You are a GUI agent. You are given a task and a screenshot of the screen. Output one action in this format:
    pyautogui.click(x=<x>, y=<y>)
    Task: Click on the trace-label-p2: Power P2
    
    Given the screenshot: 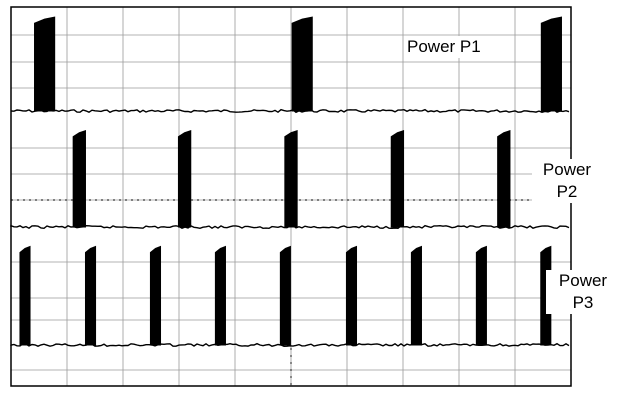 What is the action you would take?
    pyautogui.click(x=567, y=181)
    